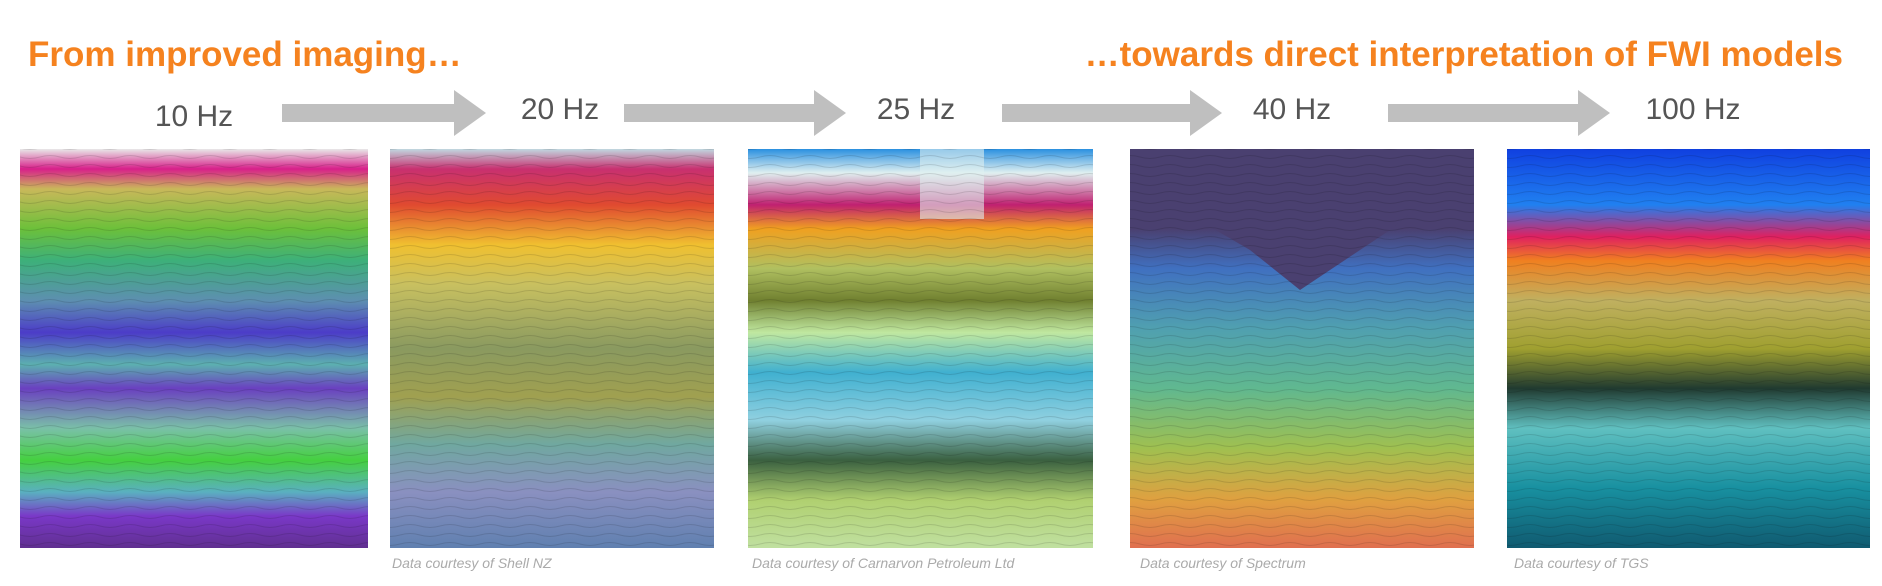 Image resolution: width=1882 pixels, height=586 pixels. What do you see at coordinates (560, 109) in the screenshot?
I see `frequency-label: 20 Hz` at bounding box center [560, 109].